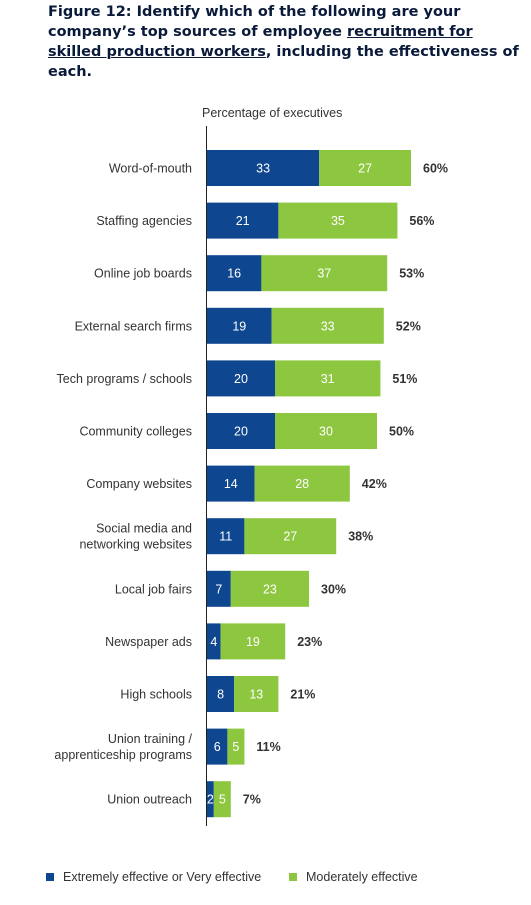 This screenshot has width=531, height=905. What do you see at coordinates (435, 169) in the screenshot?
I see `total-label: 60%` at bounding box center [435, 169].